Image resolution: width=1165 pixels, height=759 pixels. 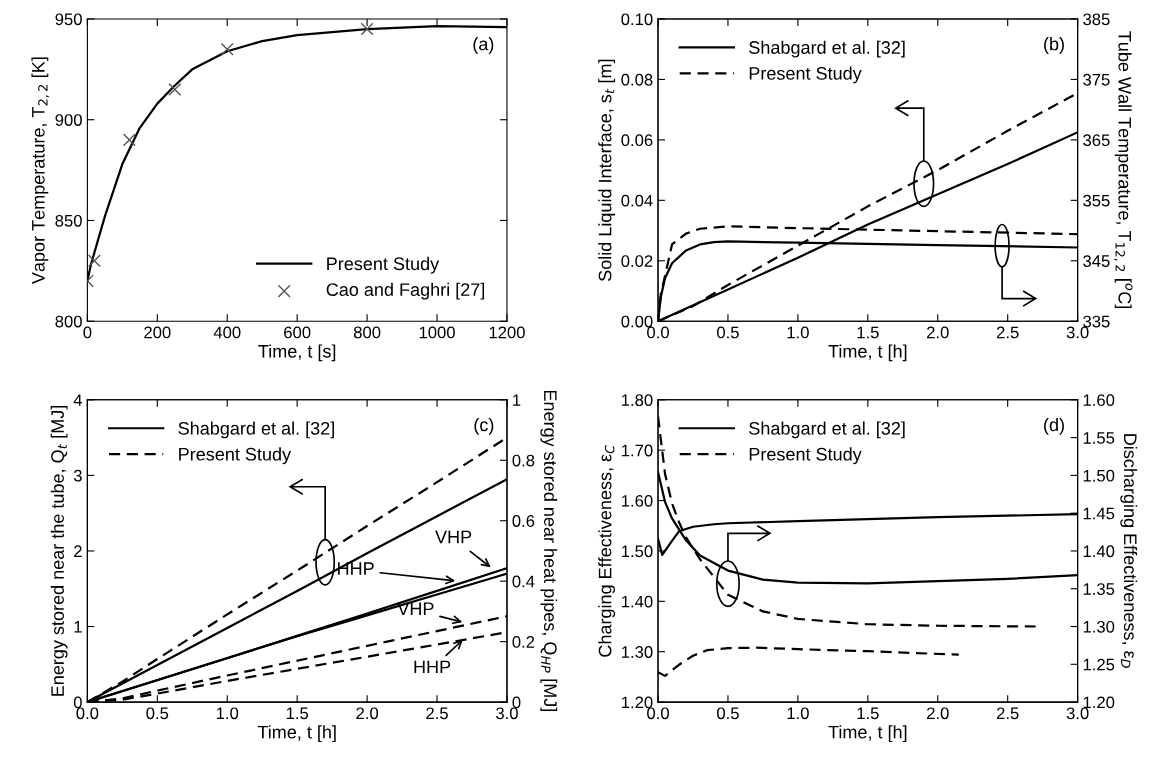 I want to click on x-tick-label: 1000, so click(x=437, y=332).